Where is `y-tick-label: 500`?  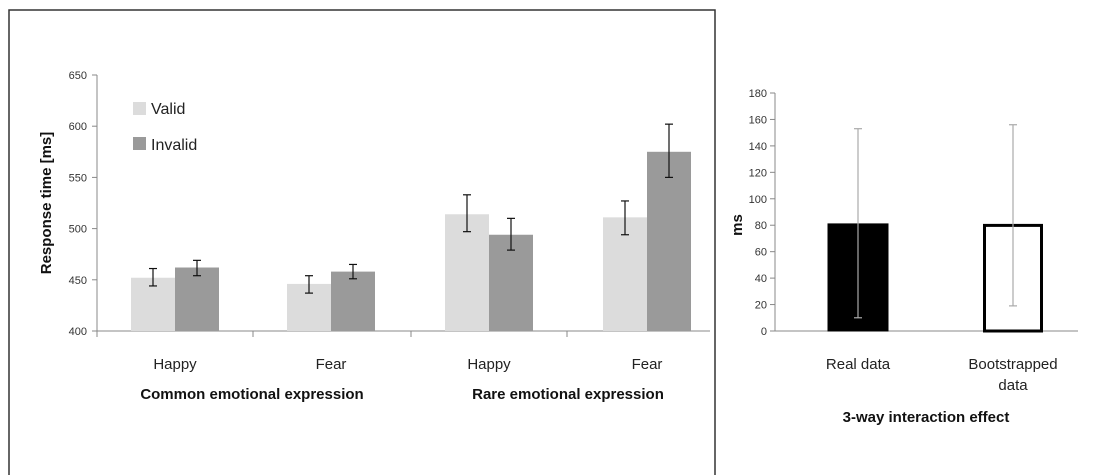
y-tick-label: 500 is located at coordinates (78, 230).